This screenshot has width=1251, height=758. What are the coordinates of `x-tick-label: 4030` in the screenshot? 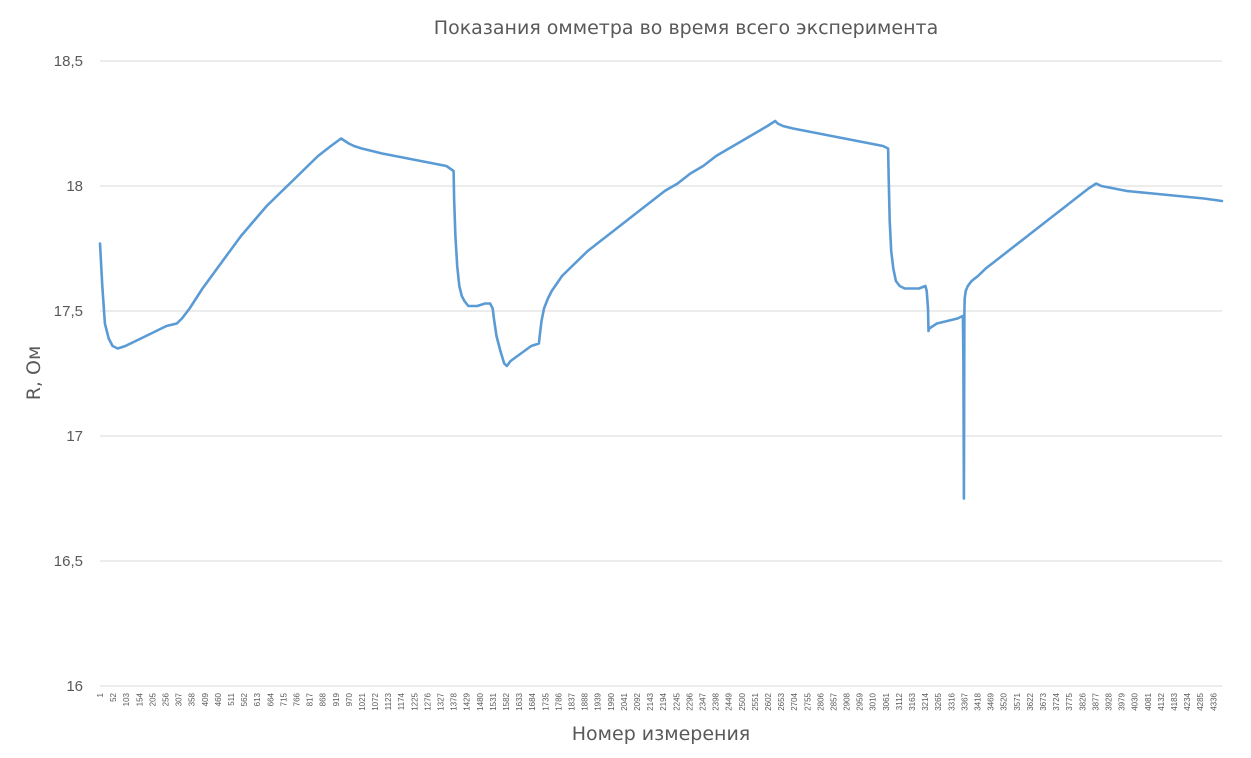 It's located at (1135, 701).